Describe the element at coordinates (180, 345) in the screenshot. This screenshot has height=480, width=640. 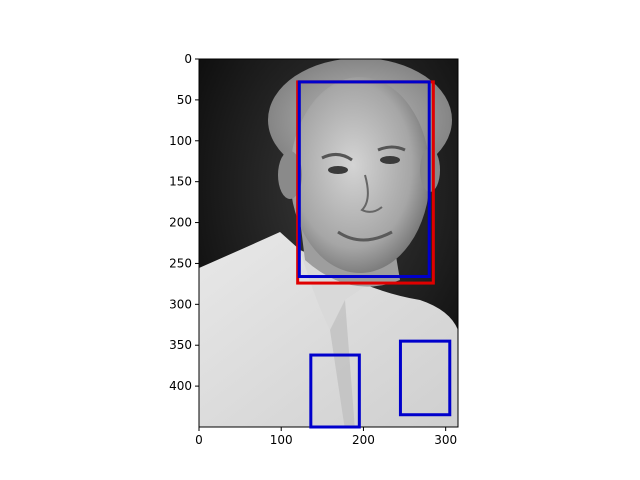
I see `y-tick-label: 350` at that location.